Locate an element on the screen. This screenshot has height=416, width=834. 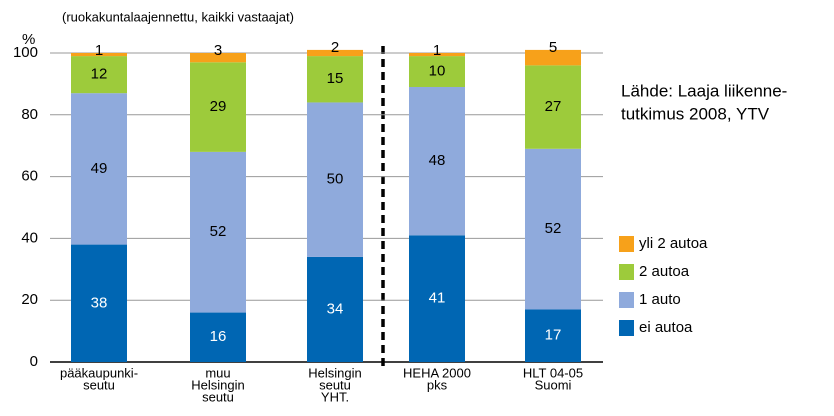
x-tick-label: pks is located at coordinates (437, 384).